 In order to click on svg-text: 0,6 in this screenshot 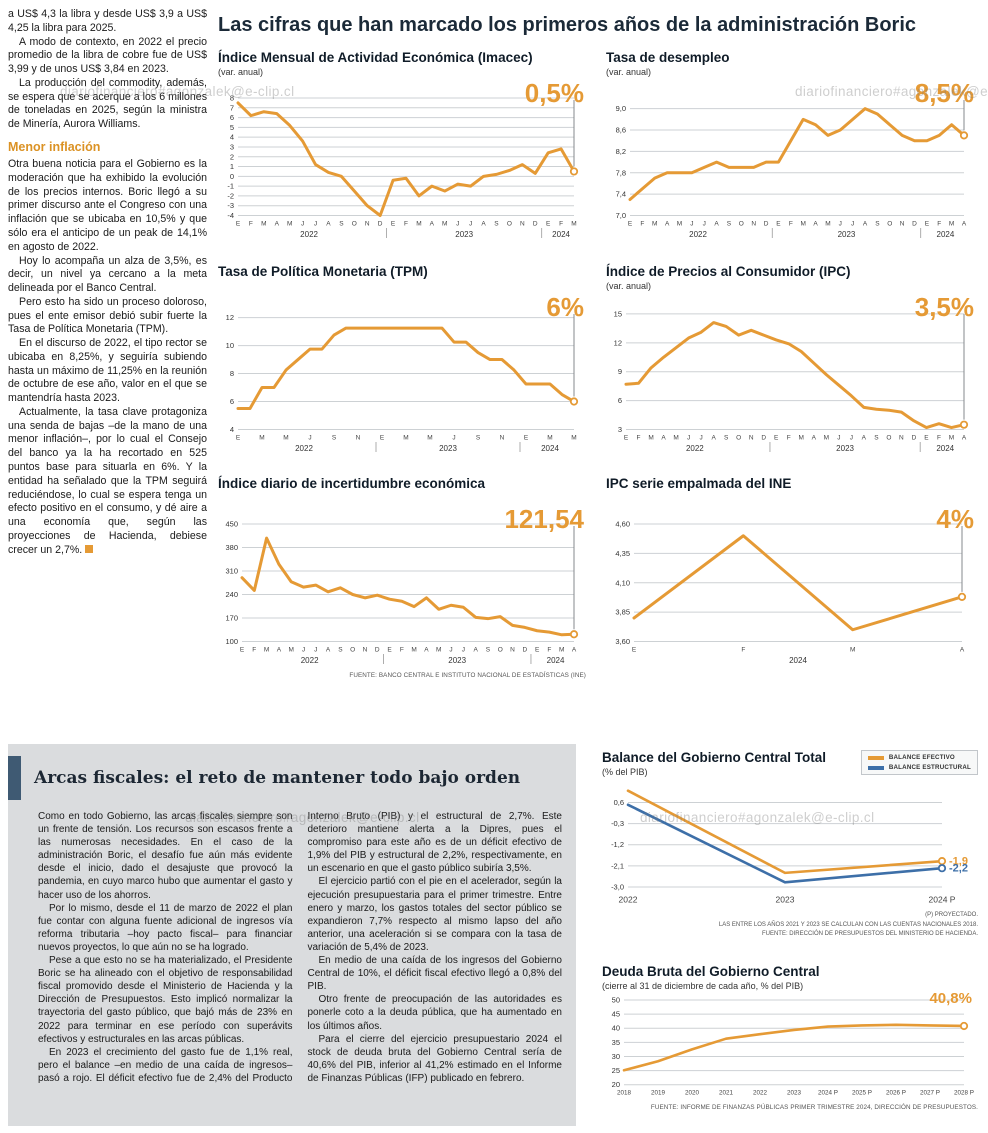, I will do `click(619, 802)`.